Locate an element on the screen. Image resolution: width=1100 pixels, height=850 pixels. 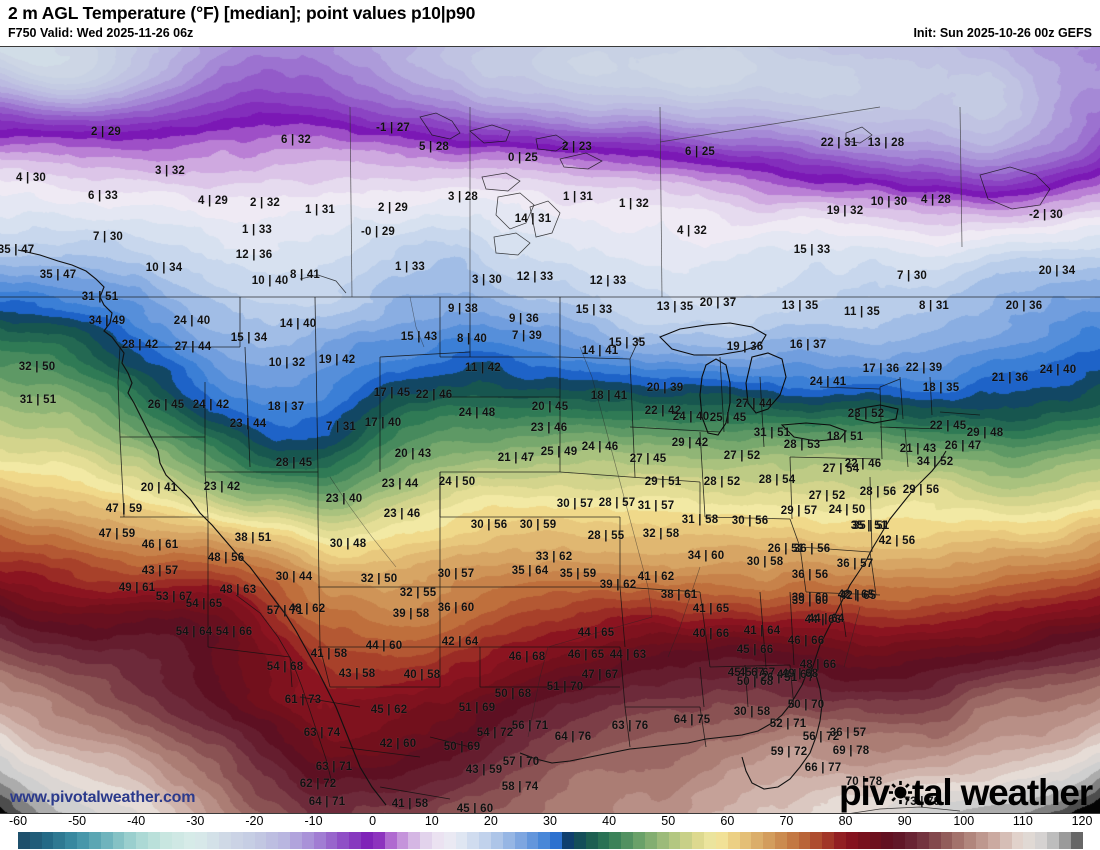
point-p90: 41 is located at coordinates (171, 488).